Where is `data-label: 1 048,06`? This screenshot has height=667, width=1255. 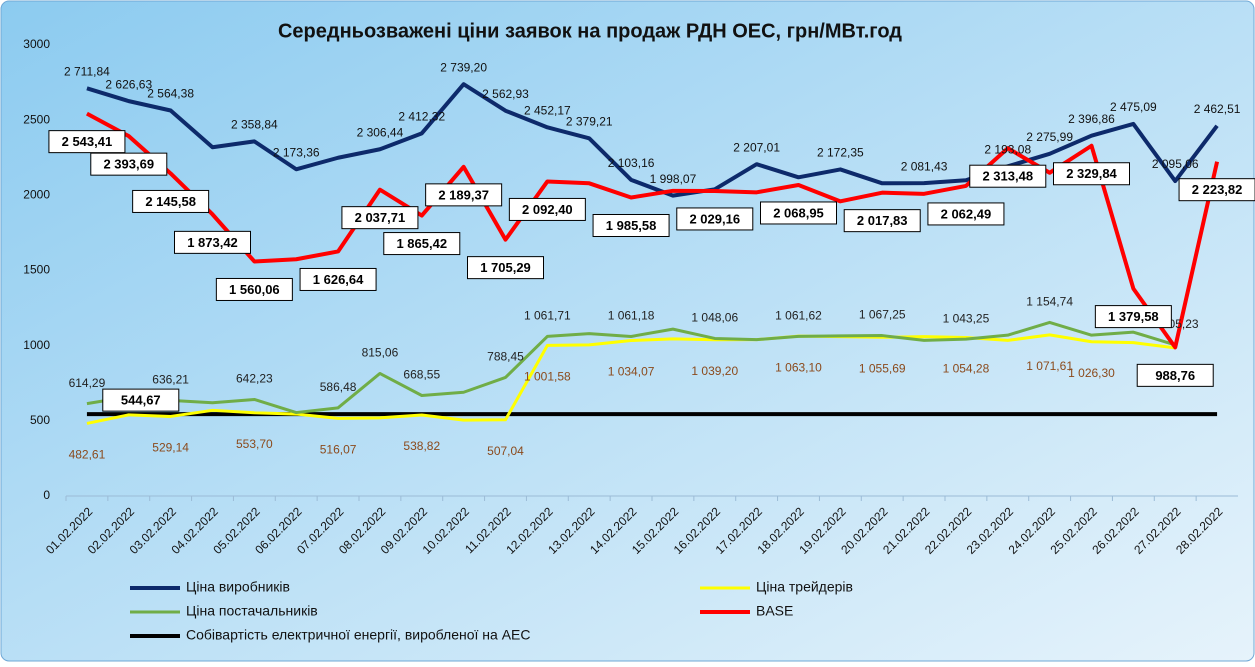
data-label: 1 048,06 is located at coordinates (714, 318).